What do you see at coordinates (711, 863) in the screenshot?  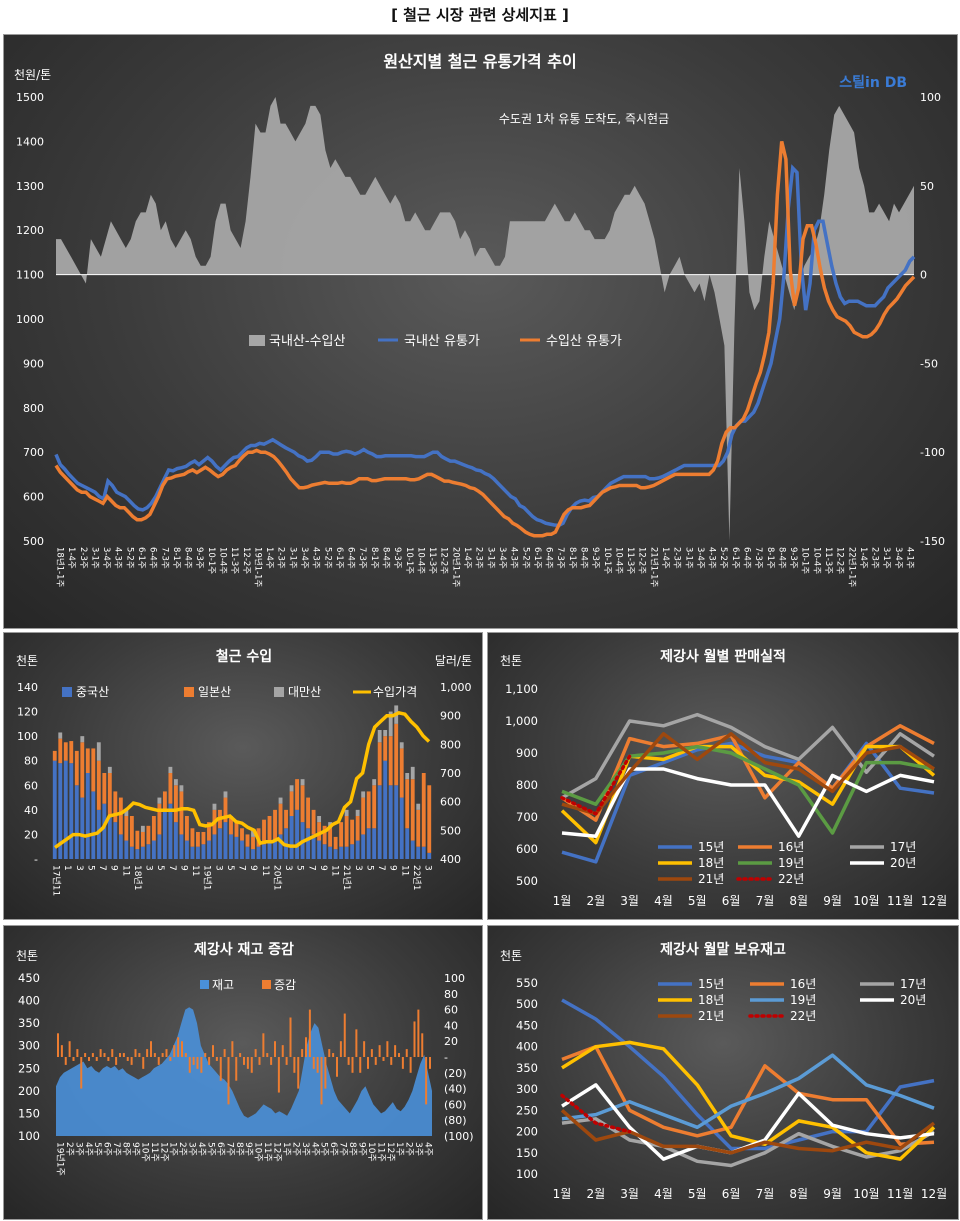 I see `legend-label: 18년` at bounding box center [711, 863].